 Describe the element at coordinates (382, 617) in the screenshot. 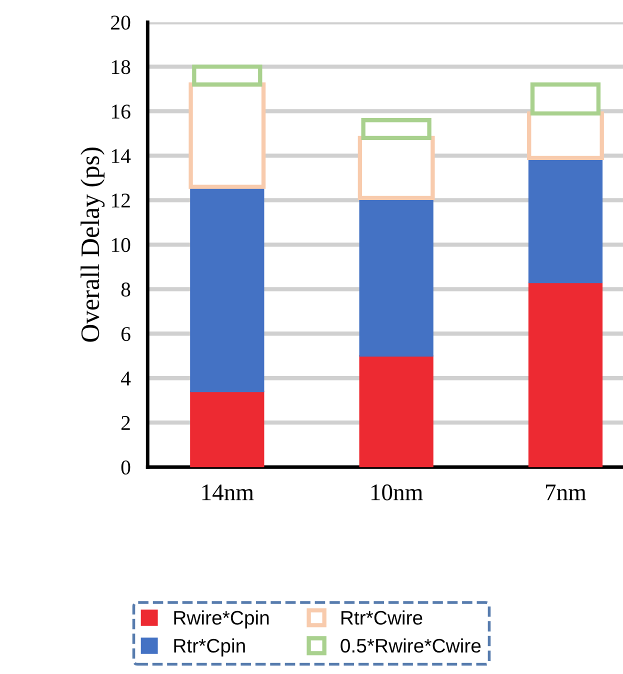

I see `legend-label: Rtr*Cwire` at that location.